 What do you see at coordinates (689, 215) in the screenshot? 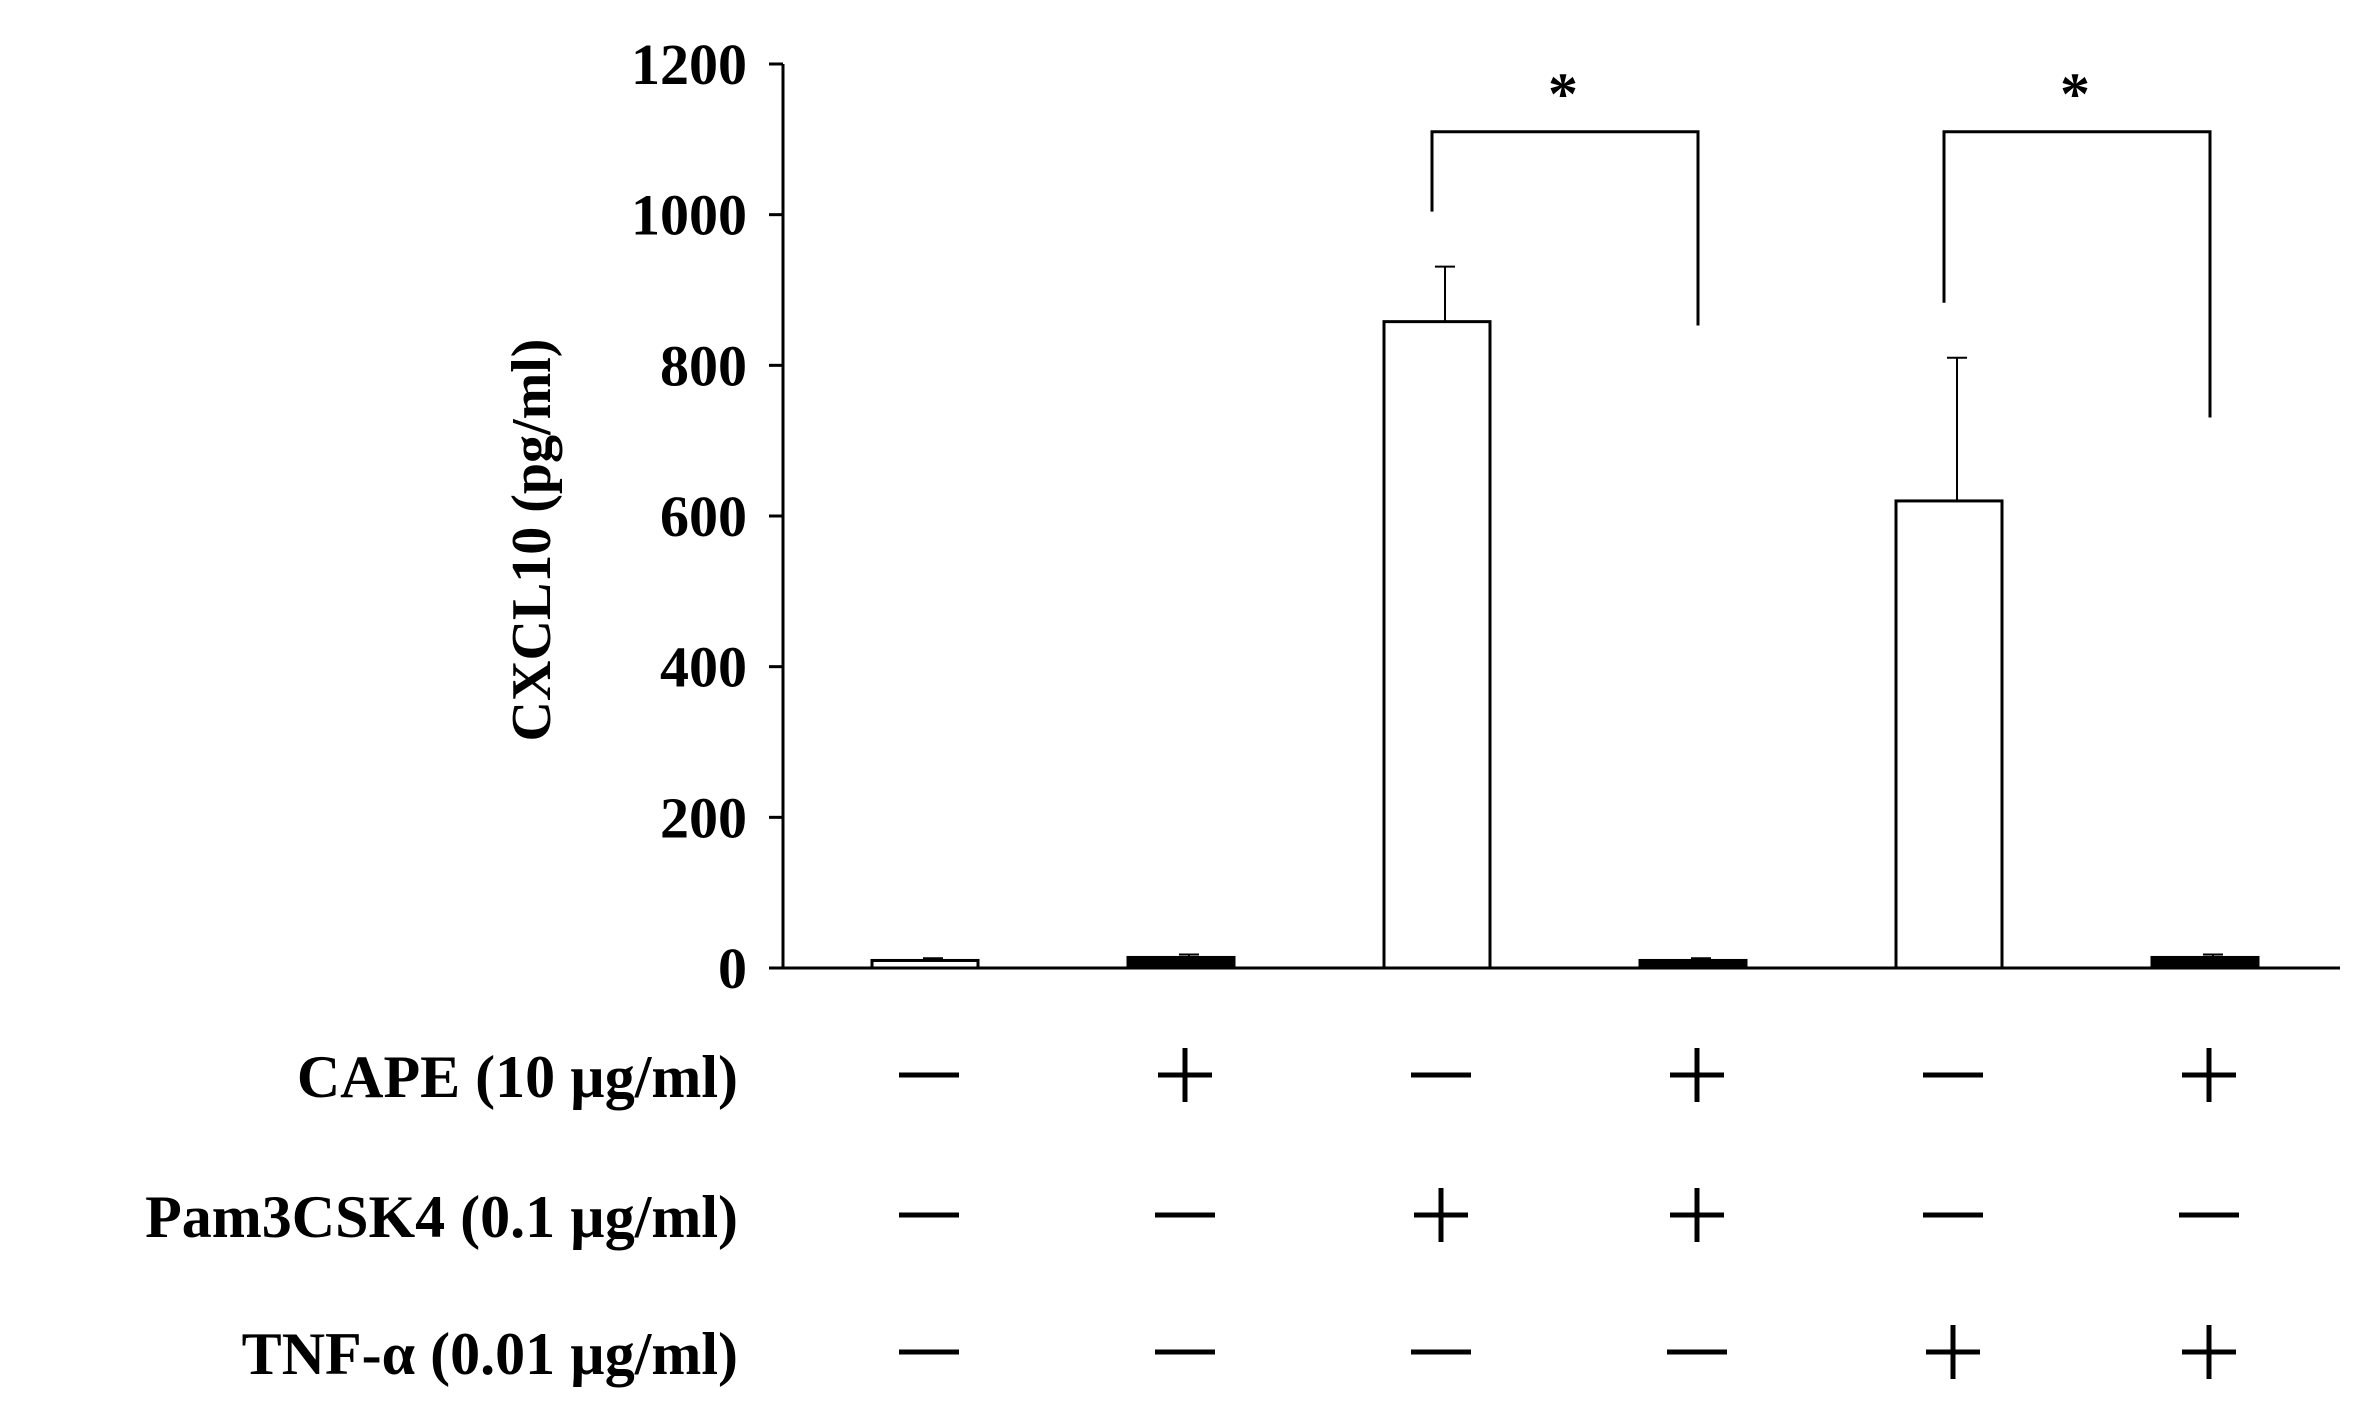
I see `y-tick-label: 1000` at bounding box center [689, 215].